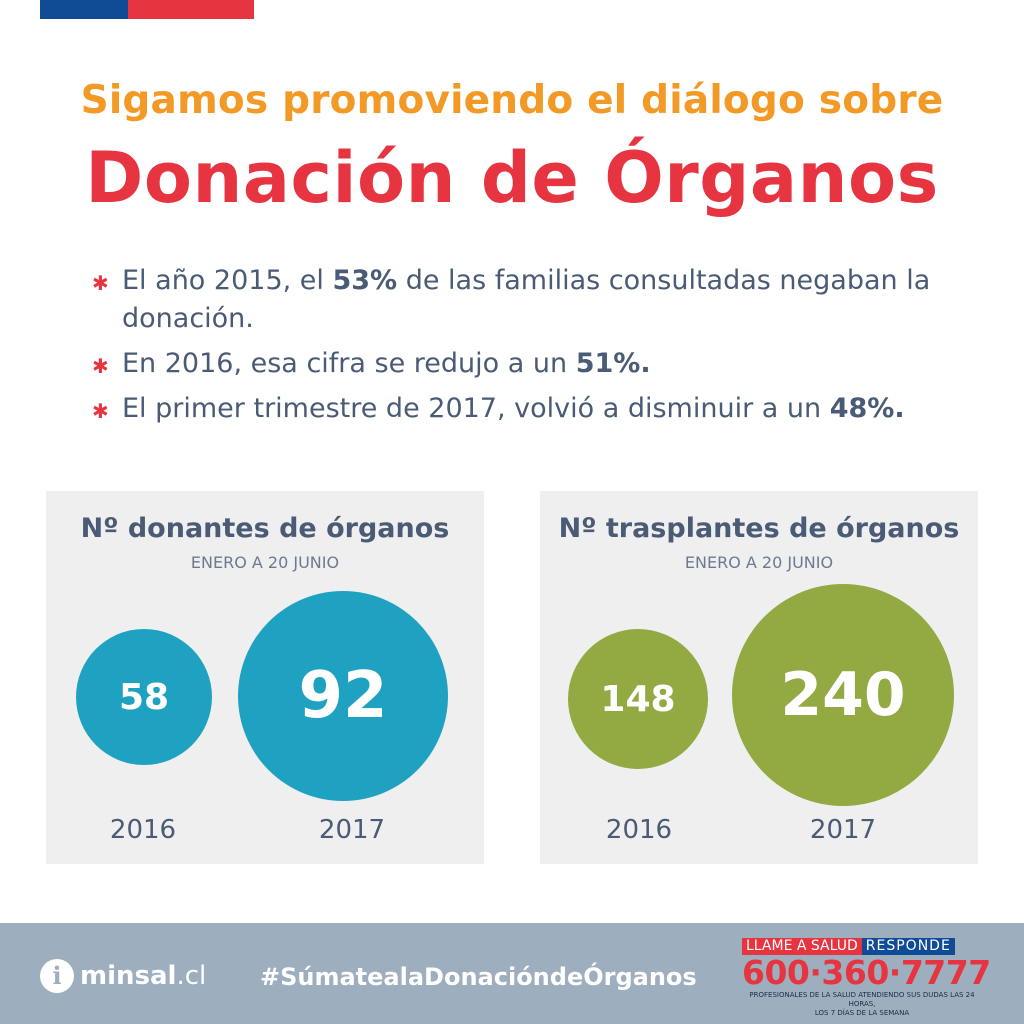 The height and width of the screenshot is (1024, 1024). Describe the element at coordinates (862, 1013) in the screenshot. I see `call-note-line2: LOS 7 DÍAS DE LA SEMANA` at that location.